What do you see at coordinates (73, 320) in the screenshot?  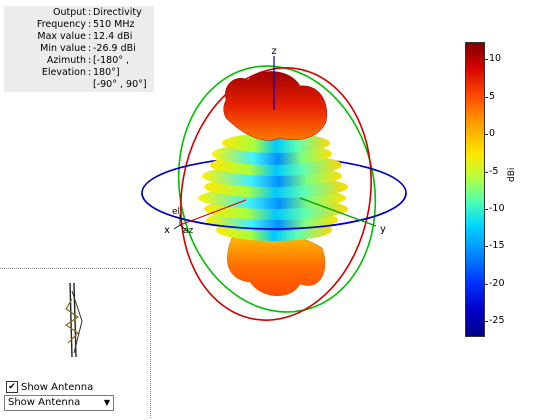 I see `antenna-geometry-icon` at bounding box center [73, 320].